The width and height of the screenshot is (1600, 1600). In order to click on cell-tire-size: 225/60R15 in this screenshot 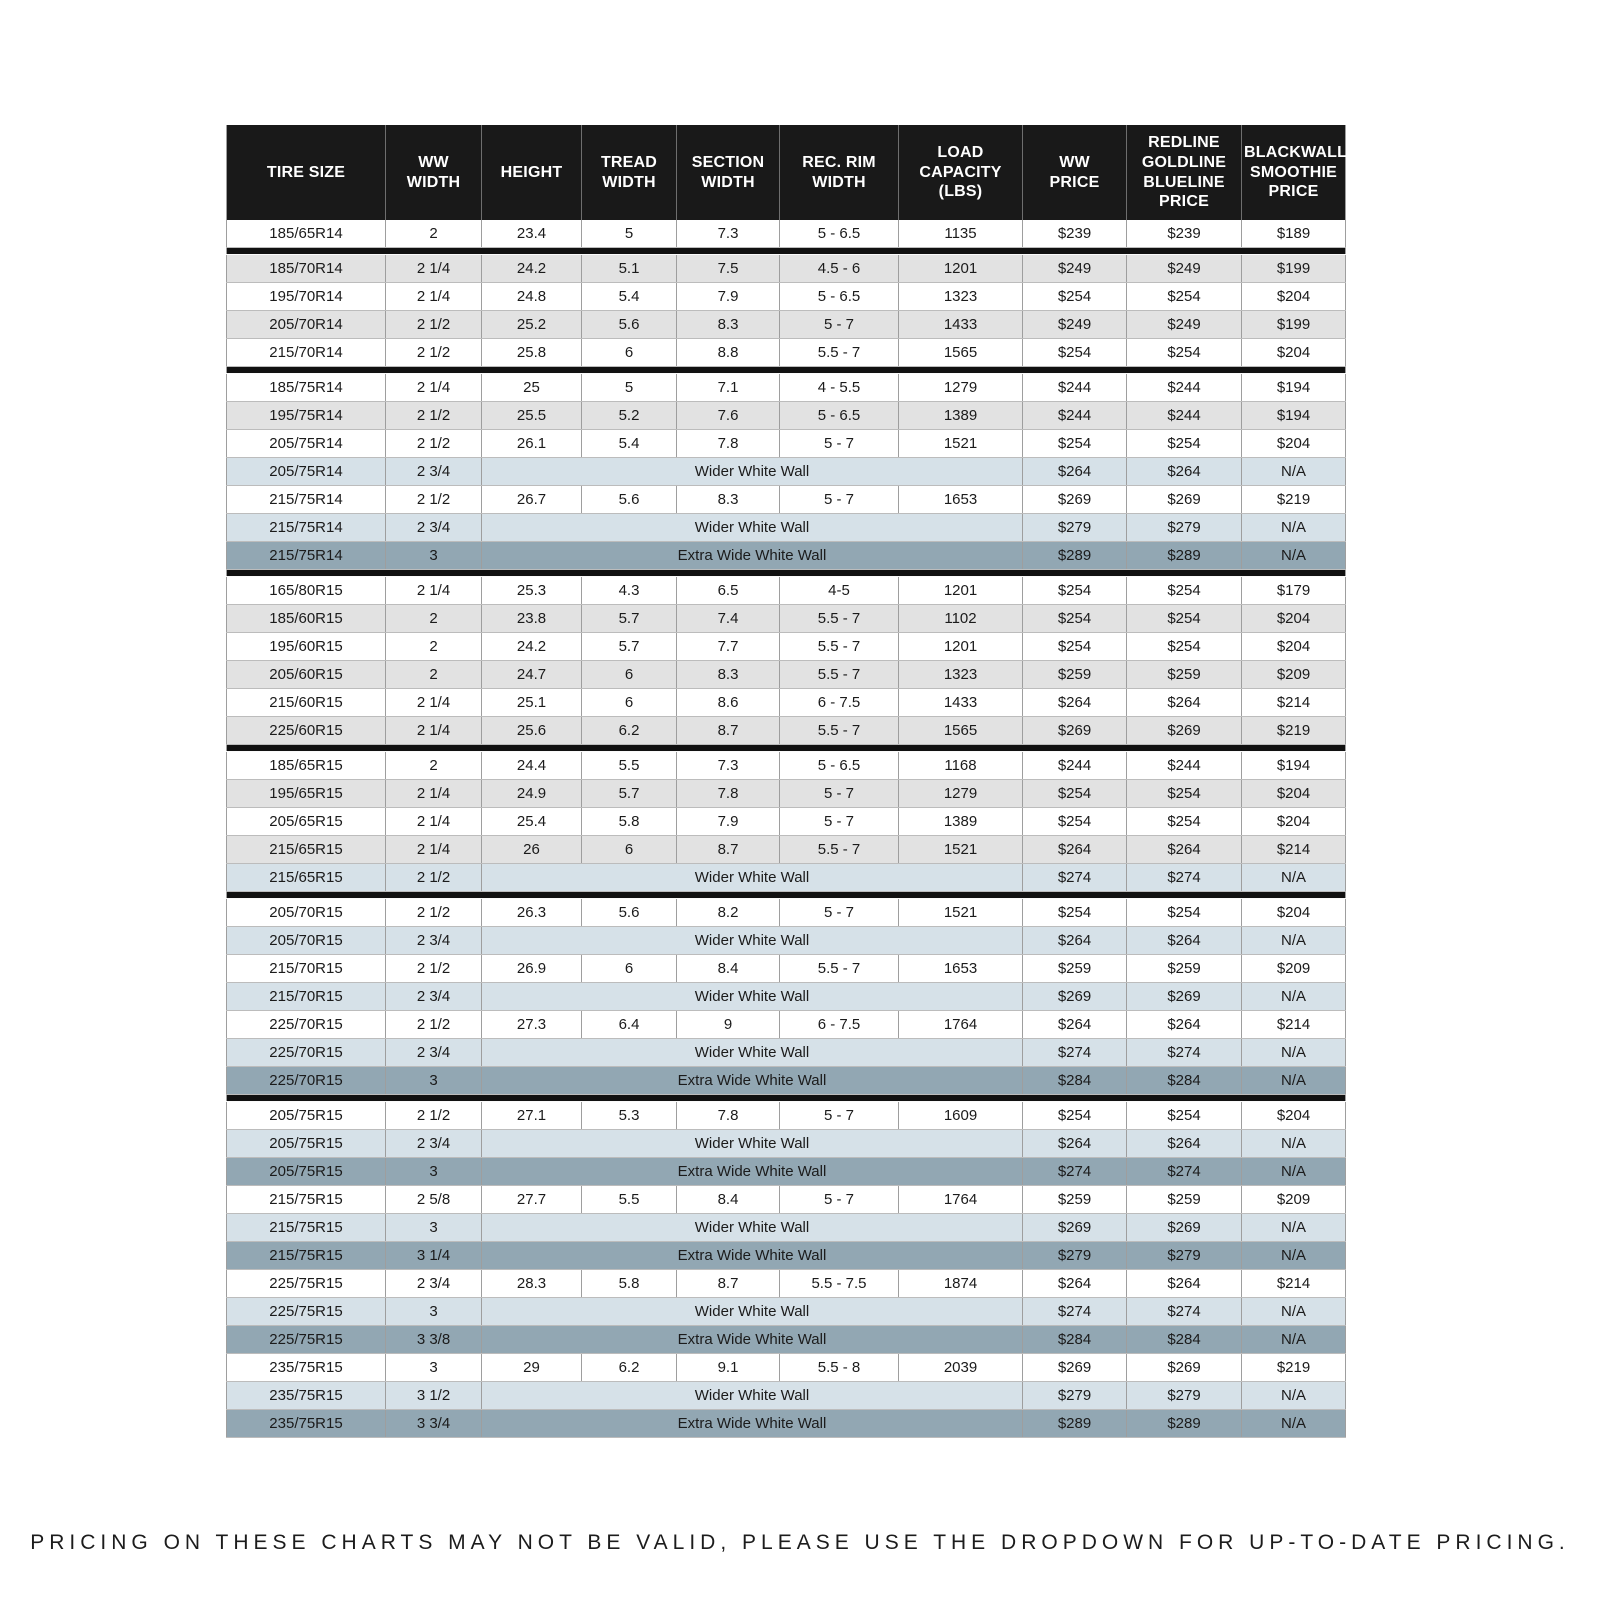, I will do `click(306, 730)`.